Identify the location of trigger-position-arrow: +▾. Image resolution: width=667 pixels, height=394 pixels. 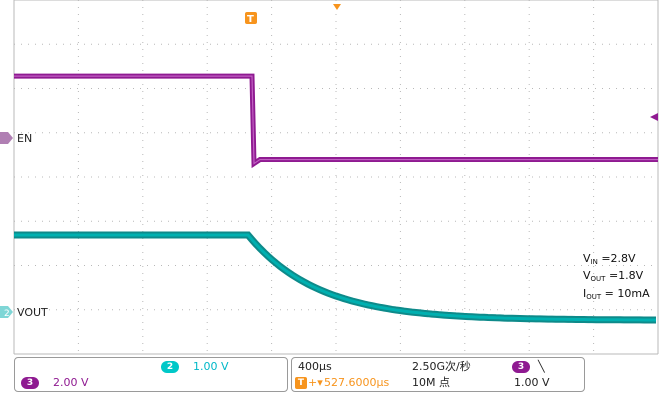
(315, 382).